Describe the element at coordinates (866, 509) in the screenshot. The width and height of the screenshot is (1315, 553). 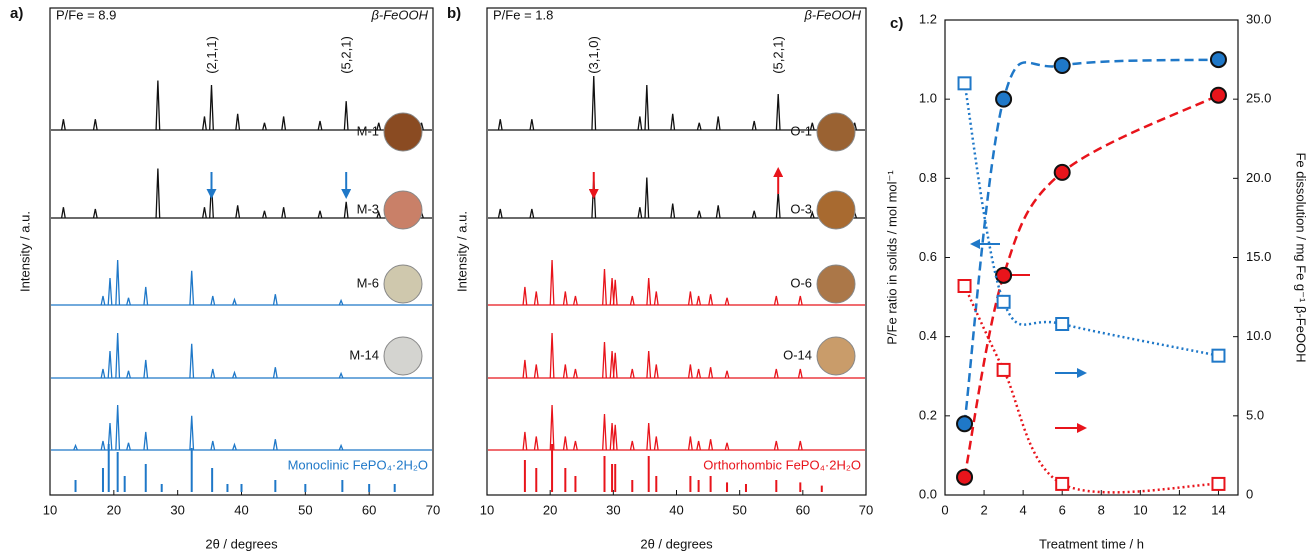
I see `x-tick-label: 70` at that location.